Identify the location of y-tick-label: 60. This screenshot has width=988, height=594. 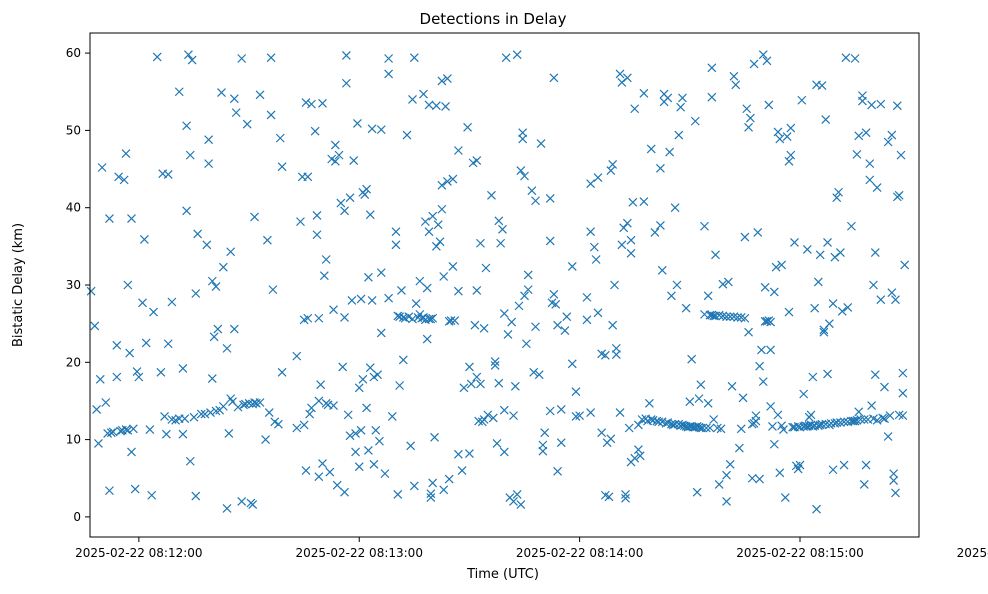
(73, 53).